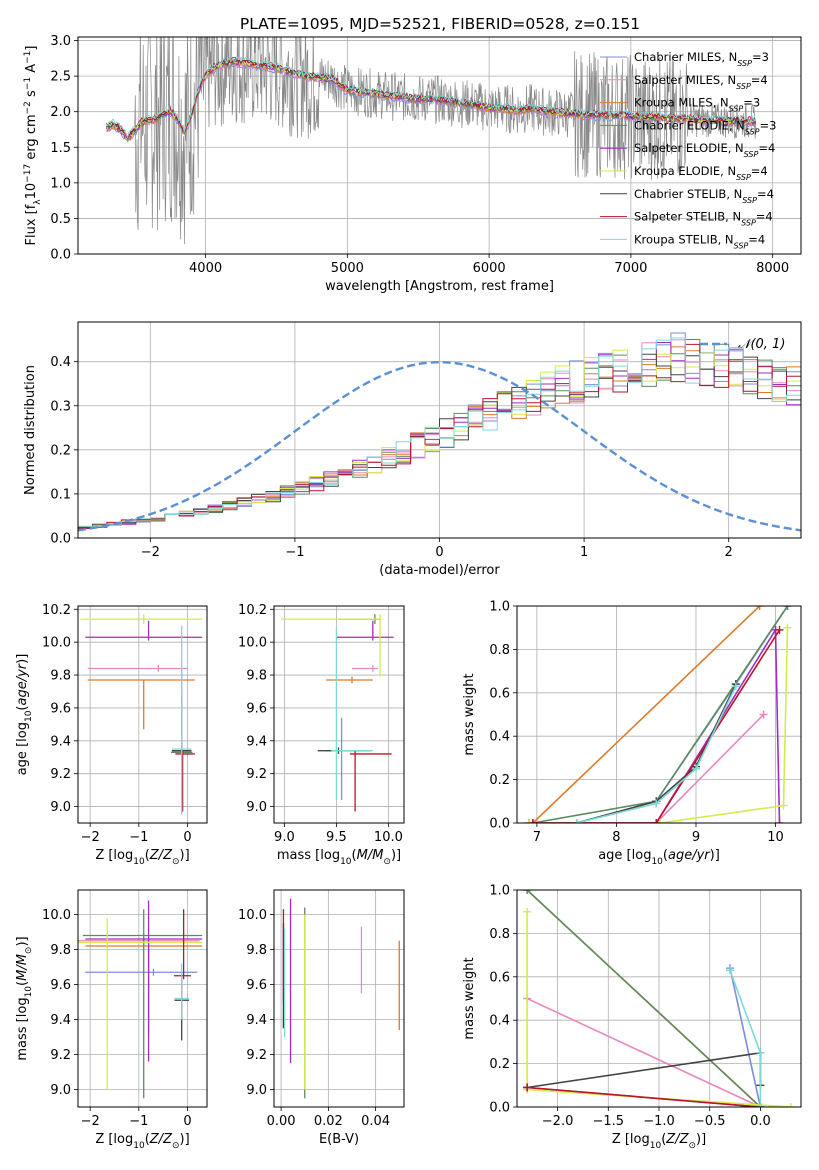  I want to click on legend-label: Chabrier MILES, NSSP=3, so click(701, 59).